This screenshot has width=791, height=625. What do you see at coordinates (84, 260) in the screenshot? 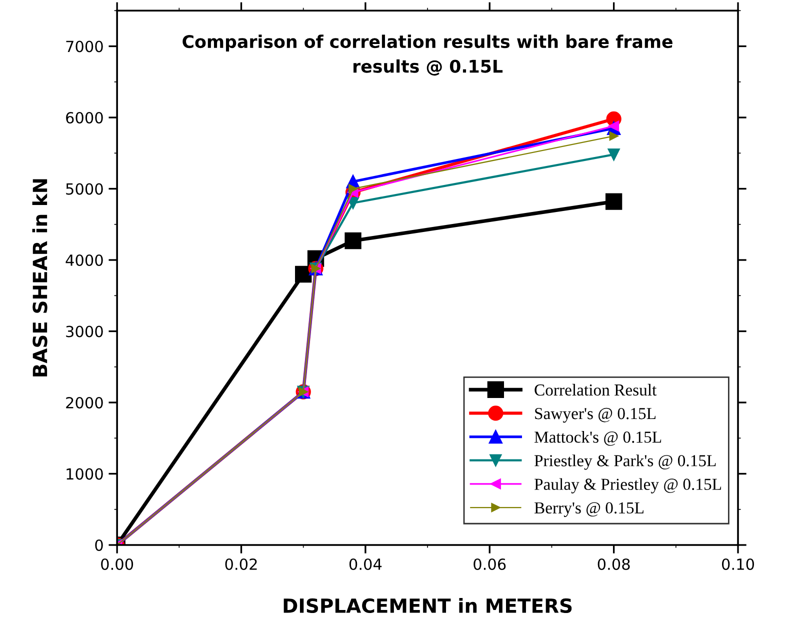
I see `y-tick-label: 4000` at bounding box center [84, 260].